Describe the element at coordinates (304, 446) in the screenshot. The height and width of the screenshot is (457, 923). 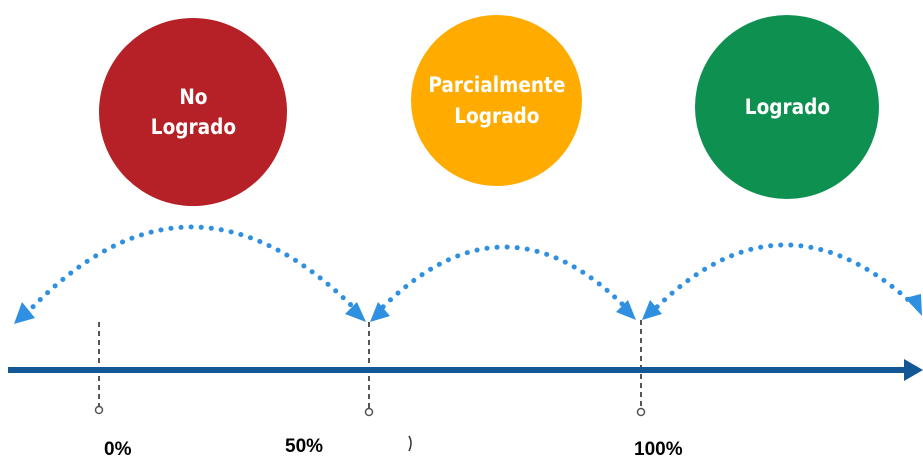
I see `scale-label-50-percent: 50%` at that location.